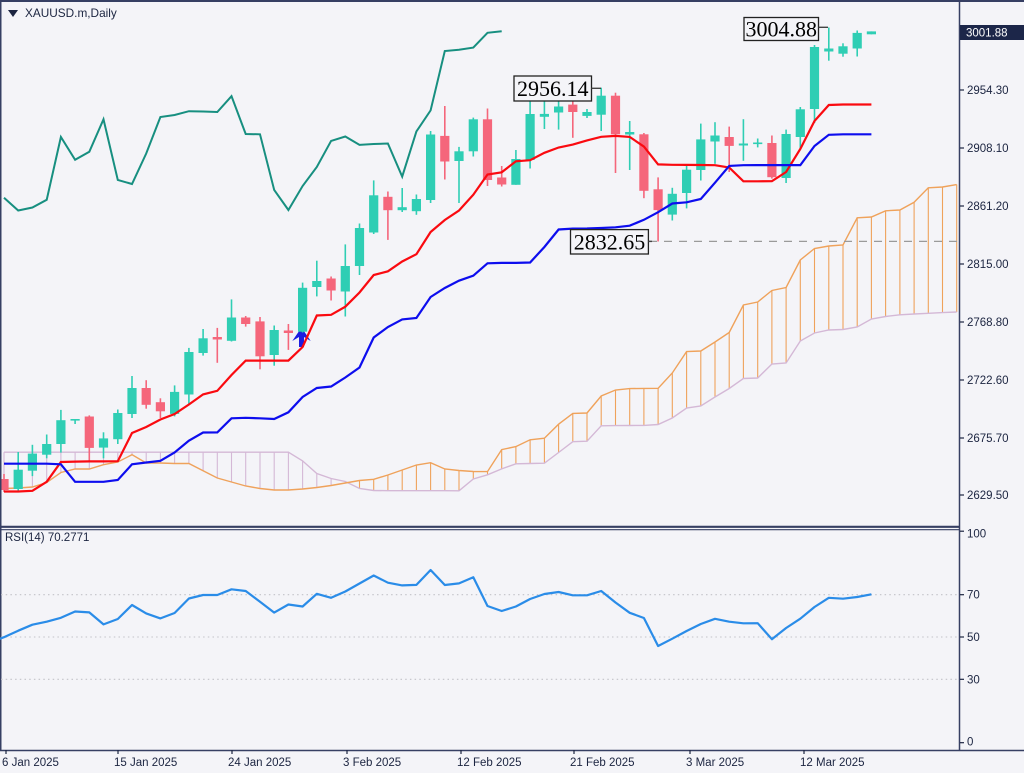  Describe the element at coordinates (47, 538) in the screenshot. I see `svg-text: RSI(14) 70.2771` at that location.